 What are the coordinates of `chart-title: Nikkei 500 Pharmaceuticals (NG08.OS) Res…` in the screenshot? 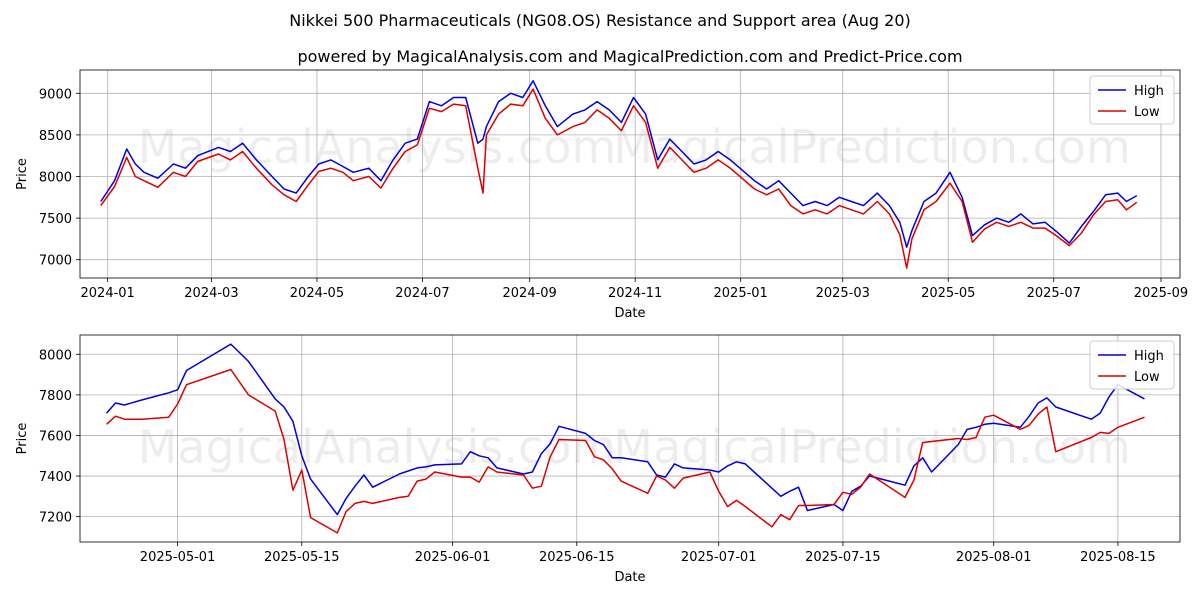 It's located at (600, 20).